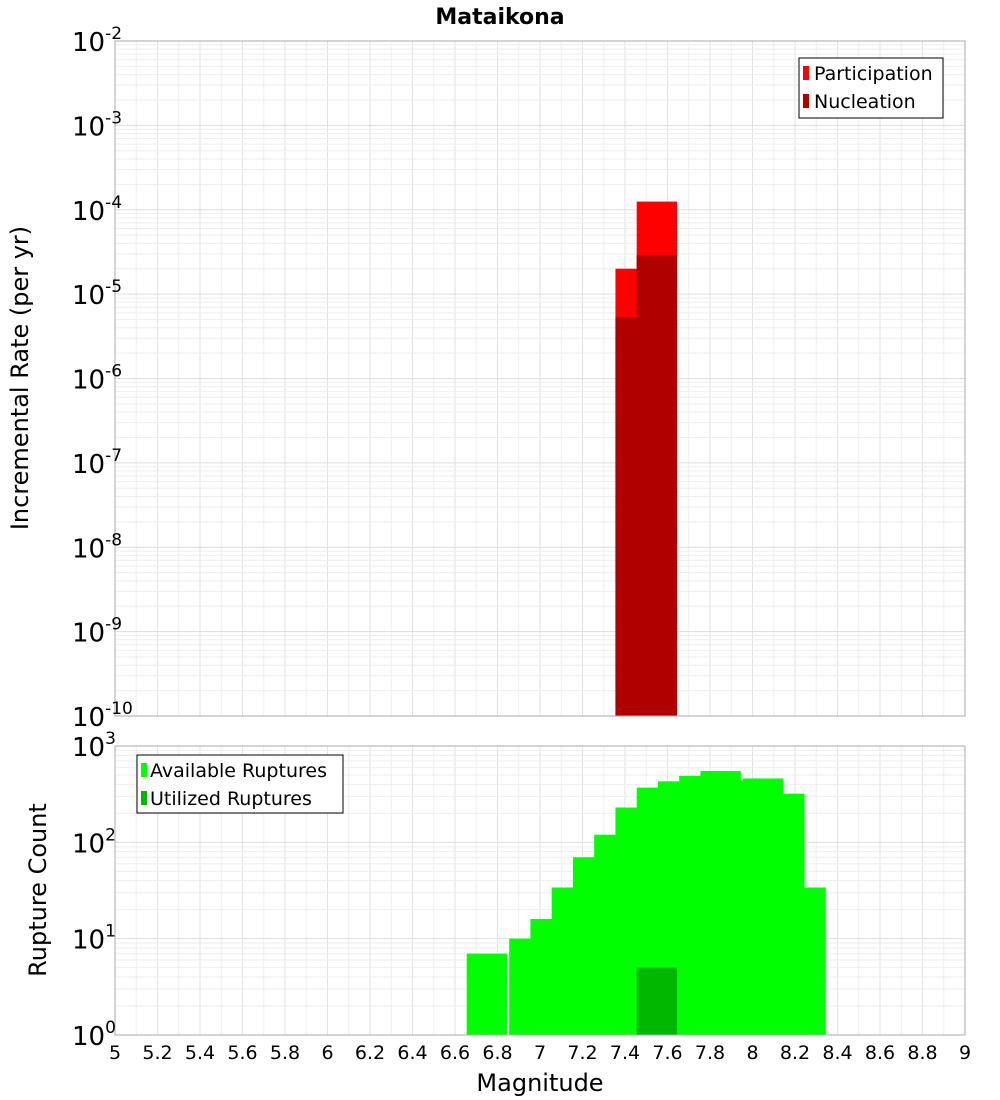  What do you see at coordinates (144, 798) in the screenshot?
I see `legend-swatch-utilized` at bounding box center [144, 798].